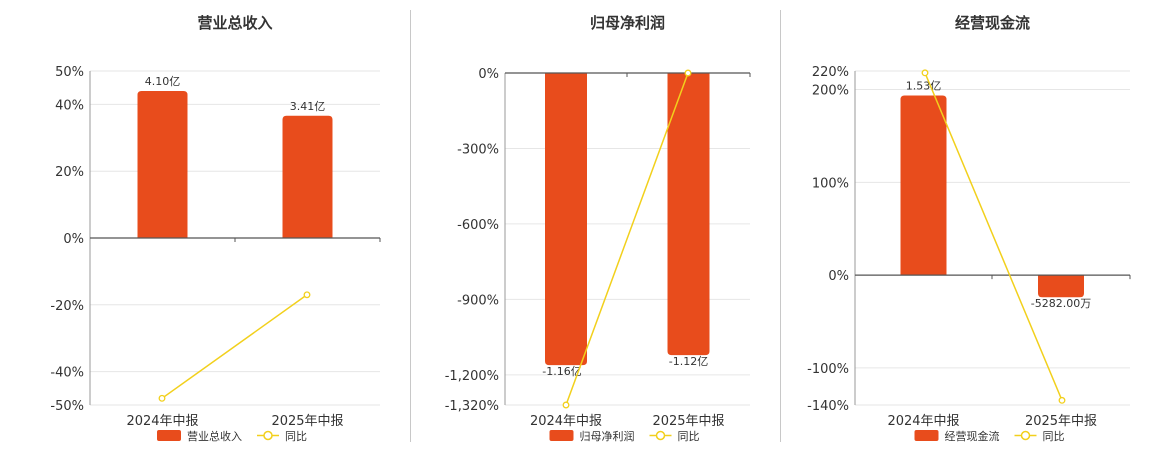  What do you see at coordinates (992, 23) in the screenshot?
I see `chart-title: 经营现金流` at bounding box center [992, 23].